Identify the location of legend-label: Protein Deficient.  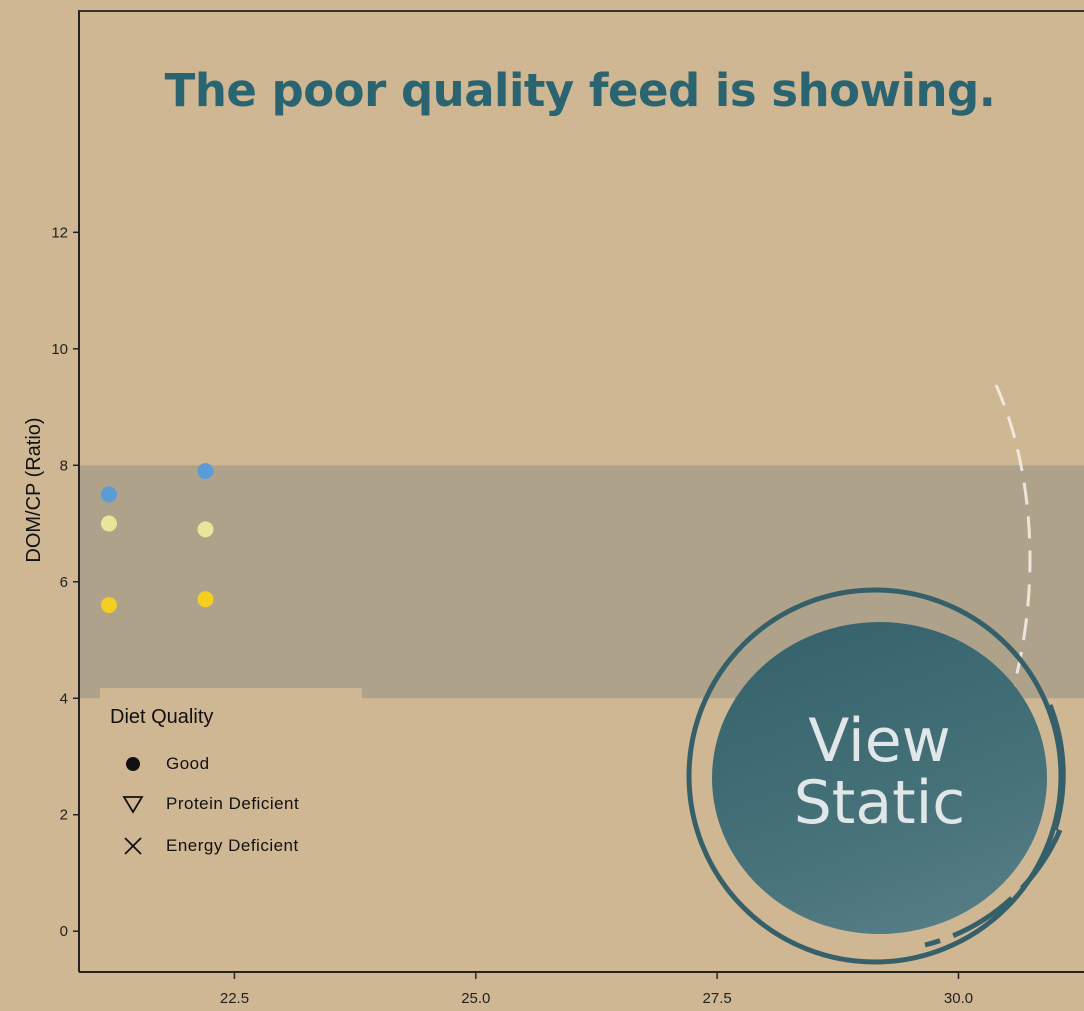
(233, 803).